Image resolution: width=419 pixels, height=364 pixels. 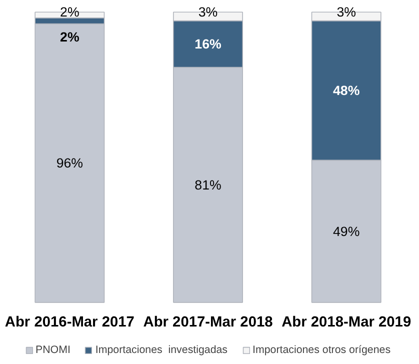 What do you see at coordinates (321, 350) in the screenshot?
I see `legend-label: Importaciones otros orígenes` at bounding box center [321, 350].